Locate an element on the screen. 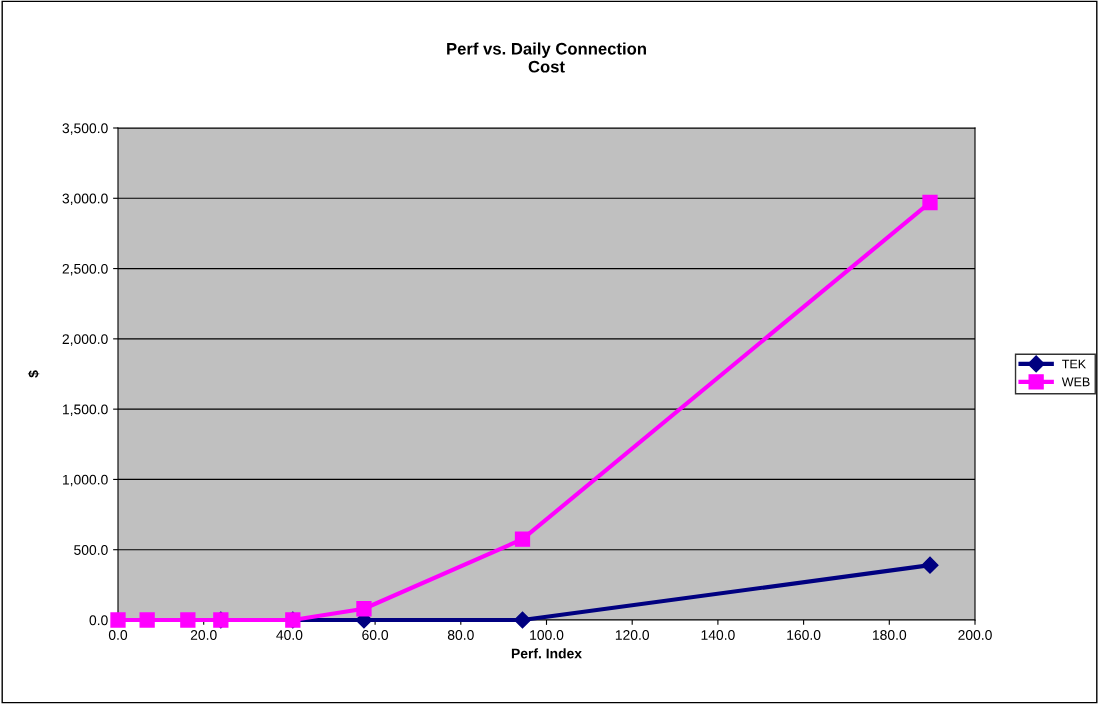  y-tick-label: 1,500.0 is located at coordinates (85, 410).